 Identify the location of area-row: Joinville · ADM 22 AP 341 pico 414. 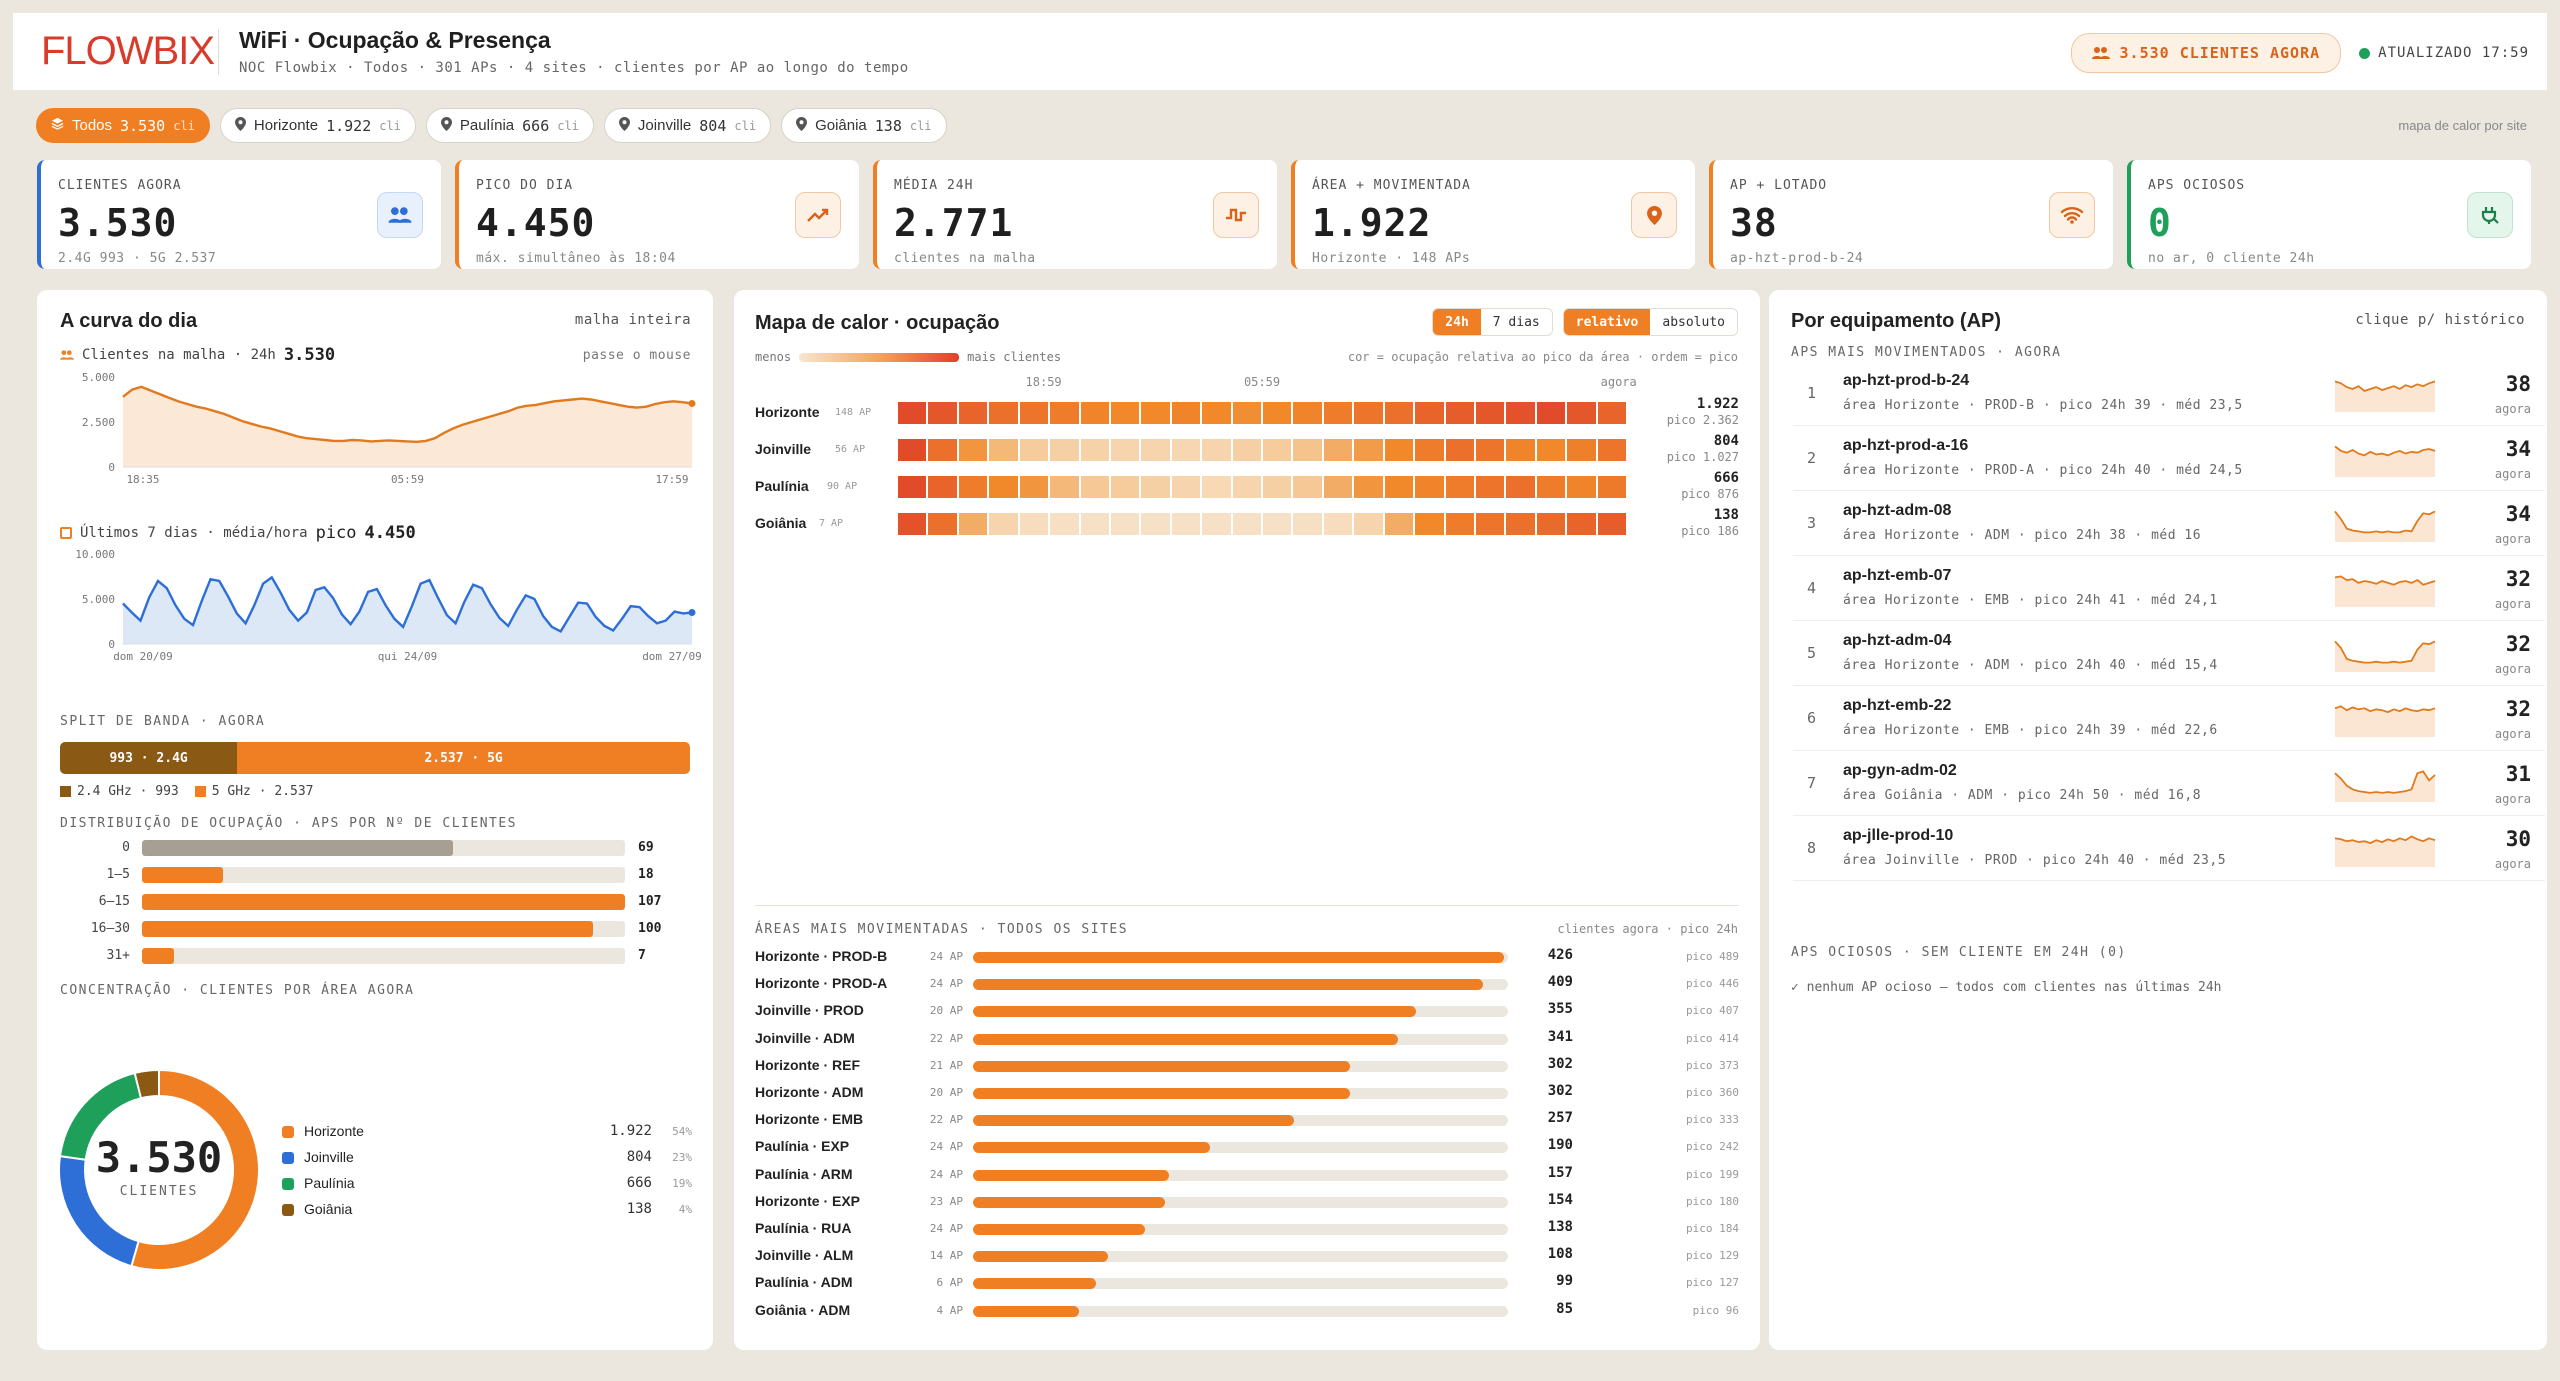
(1247, 1038).